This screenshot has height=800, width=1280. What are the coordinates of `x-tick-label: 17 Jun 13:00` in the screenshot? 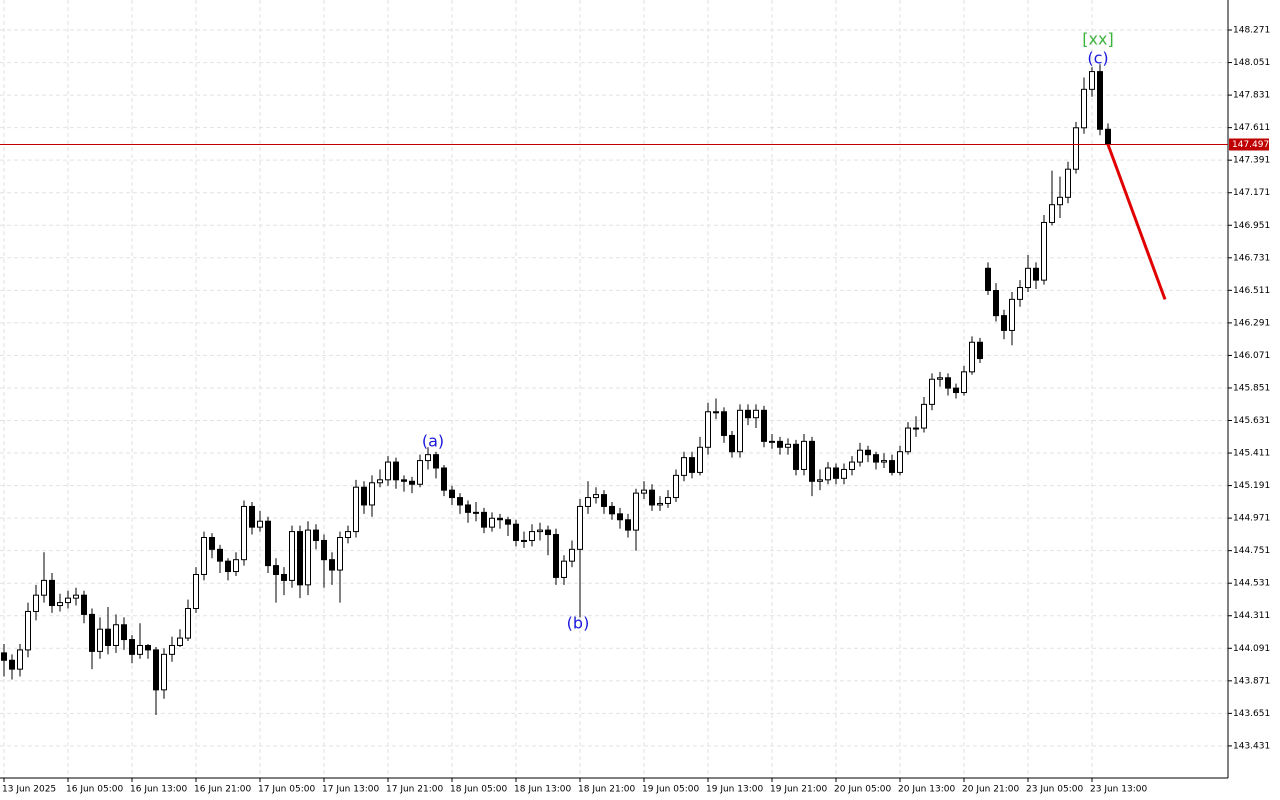 It's located at (350, 790).